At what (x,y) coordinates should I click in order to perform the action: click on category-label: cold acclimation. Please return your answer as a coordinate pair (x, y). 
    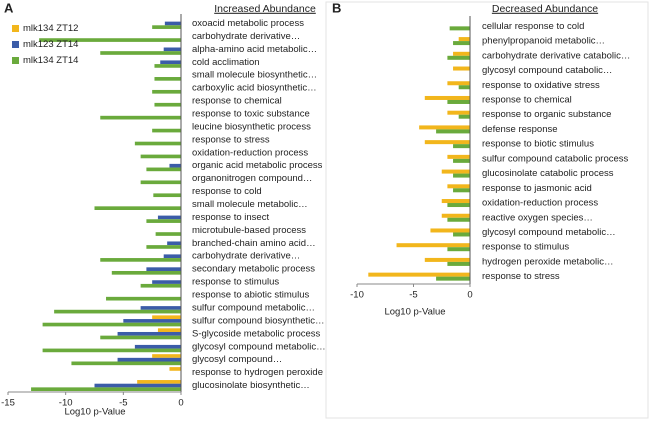
    Looking at the image, I should click on (226, 62).